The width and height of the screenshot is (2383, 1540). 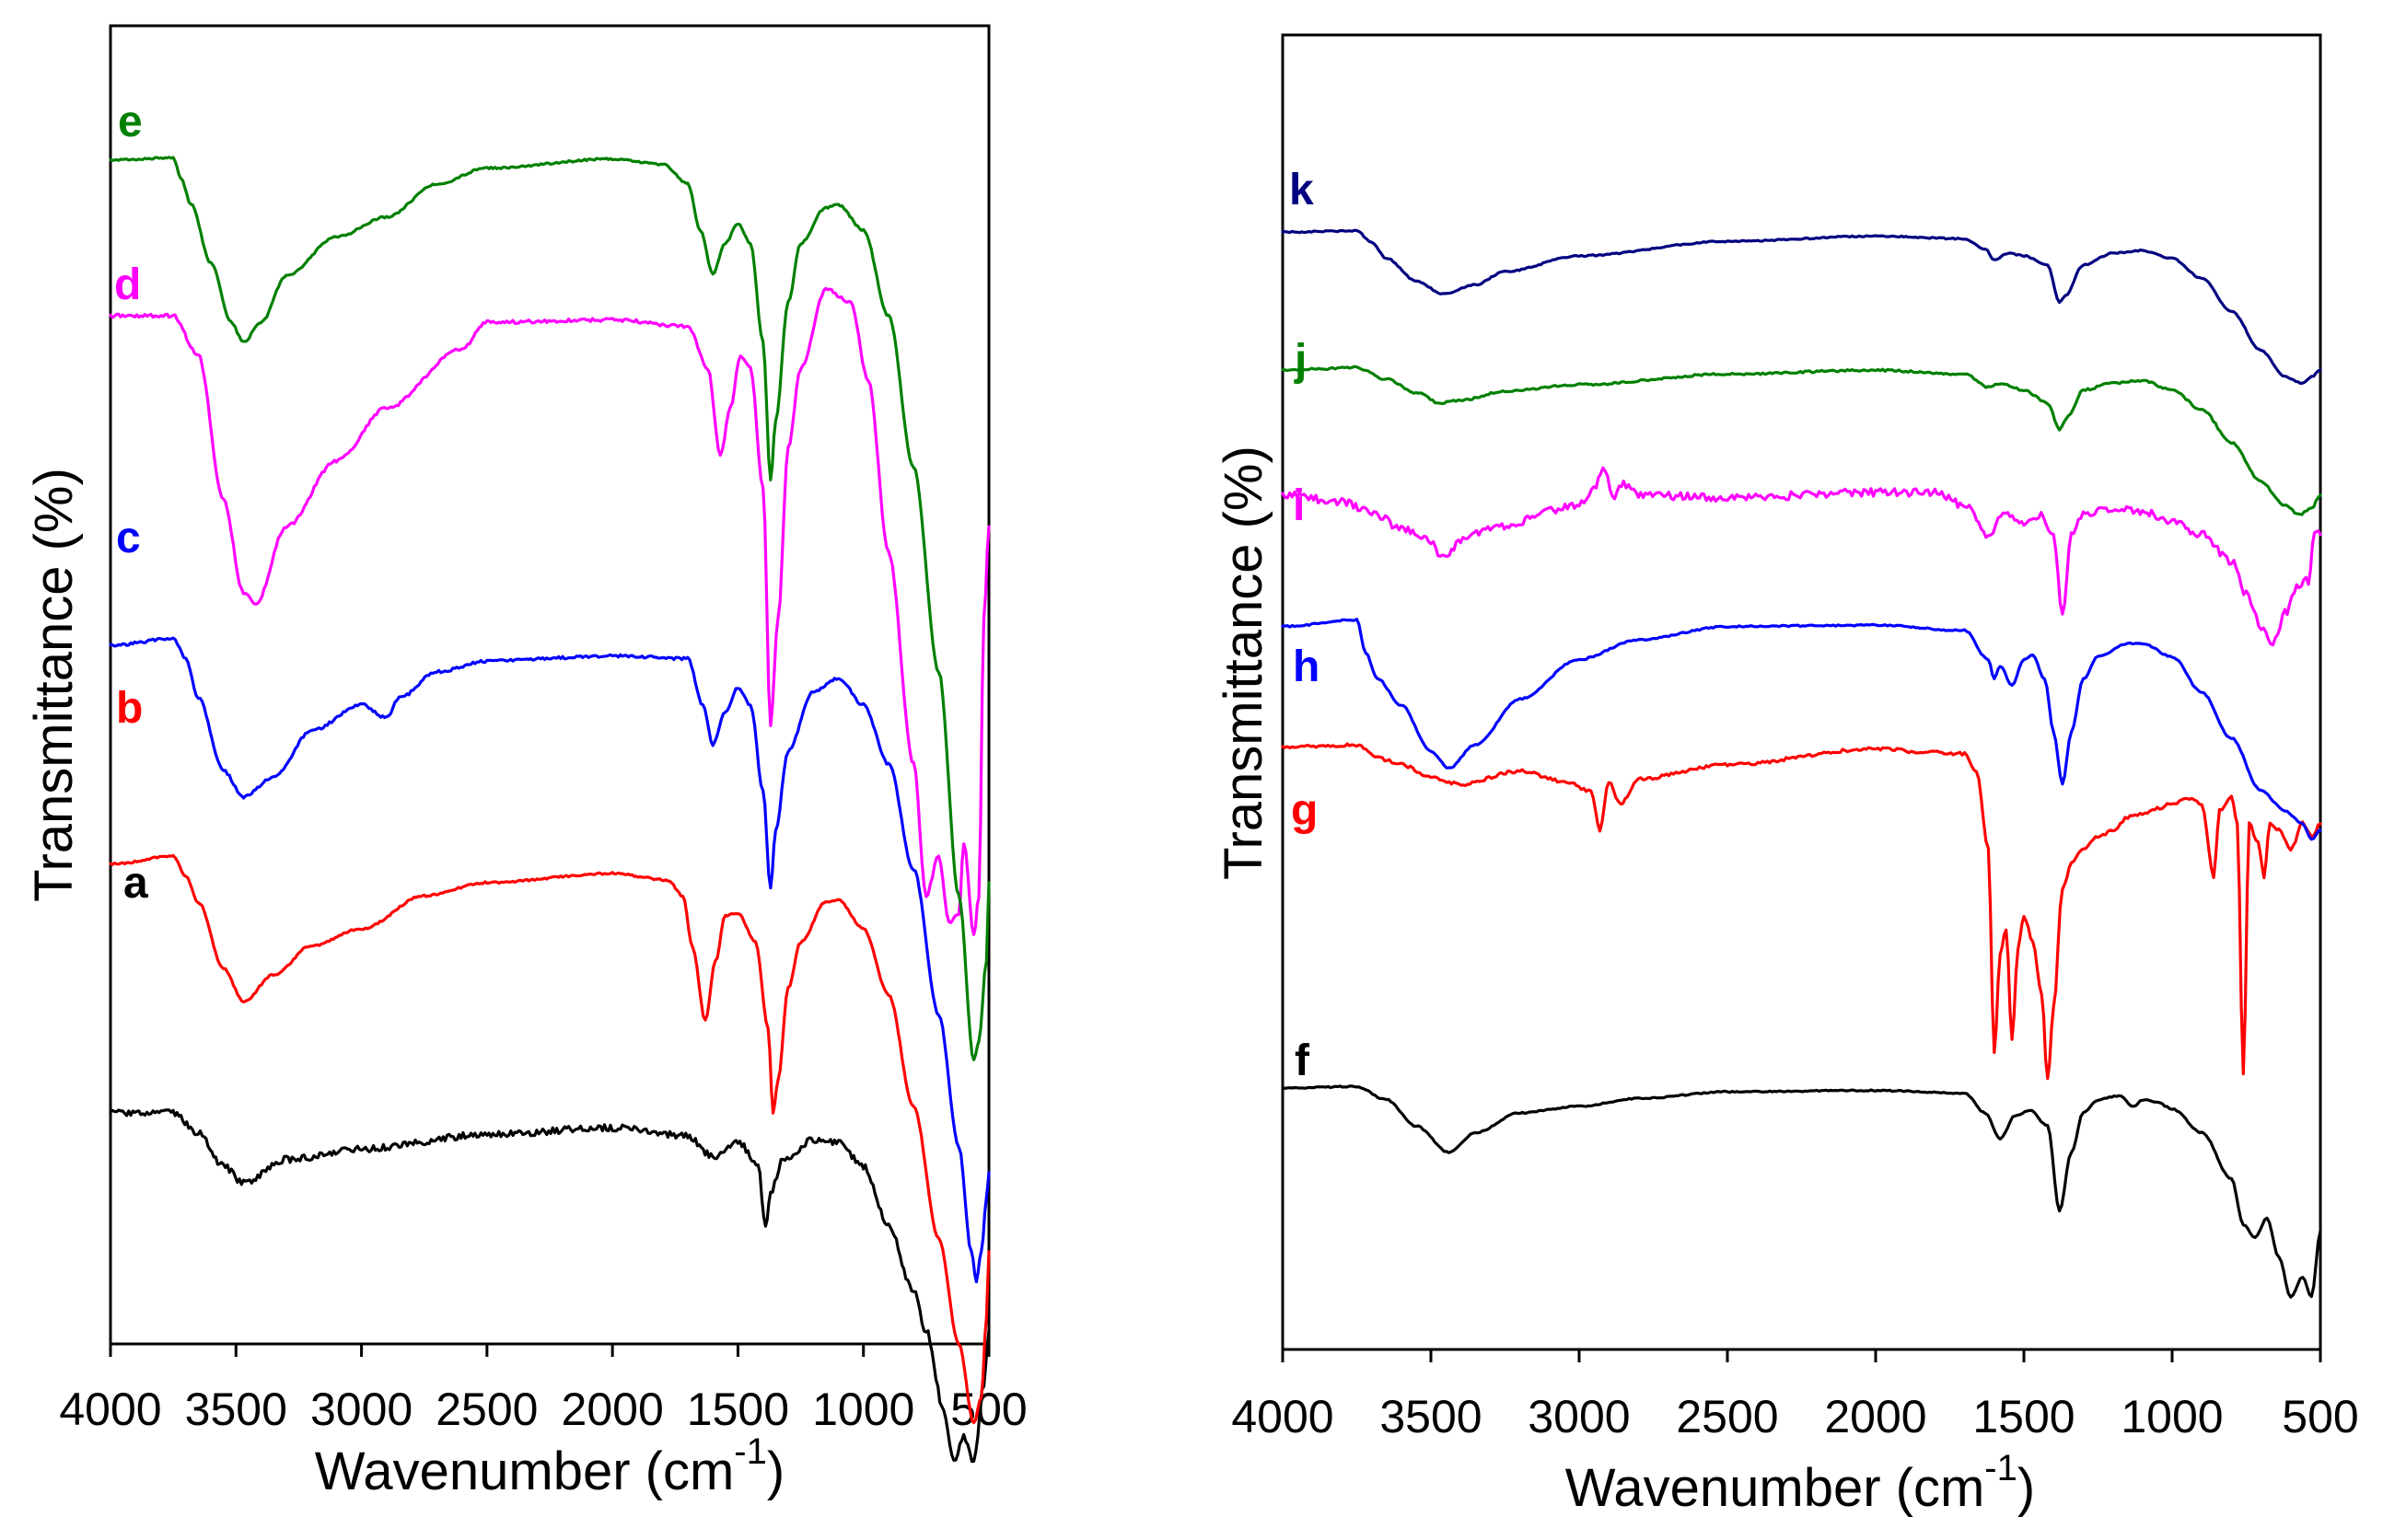 I want to click on spectrum-line-h, so click(x=1801, y=729).